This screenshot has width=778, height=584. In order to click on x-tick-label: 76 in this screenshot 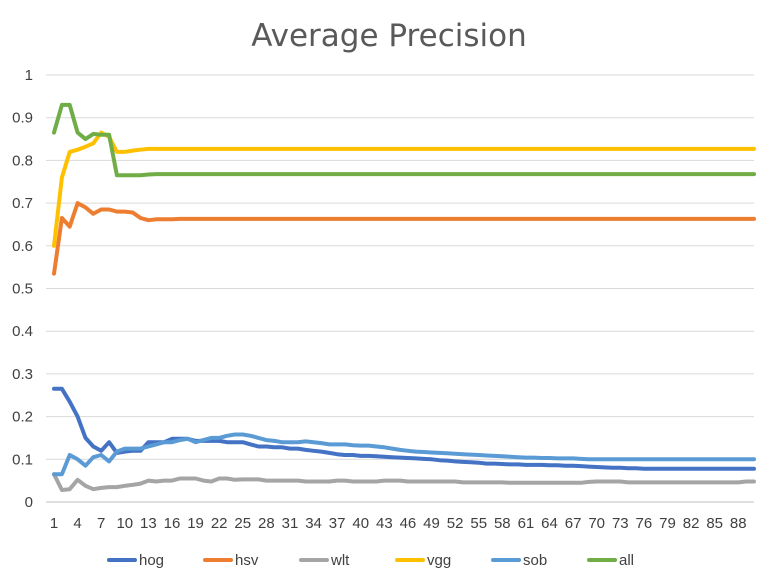, I will do `click(644, 523)`.